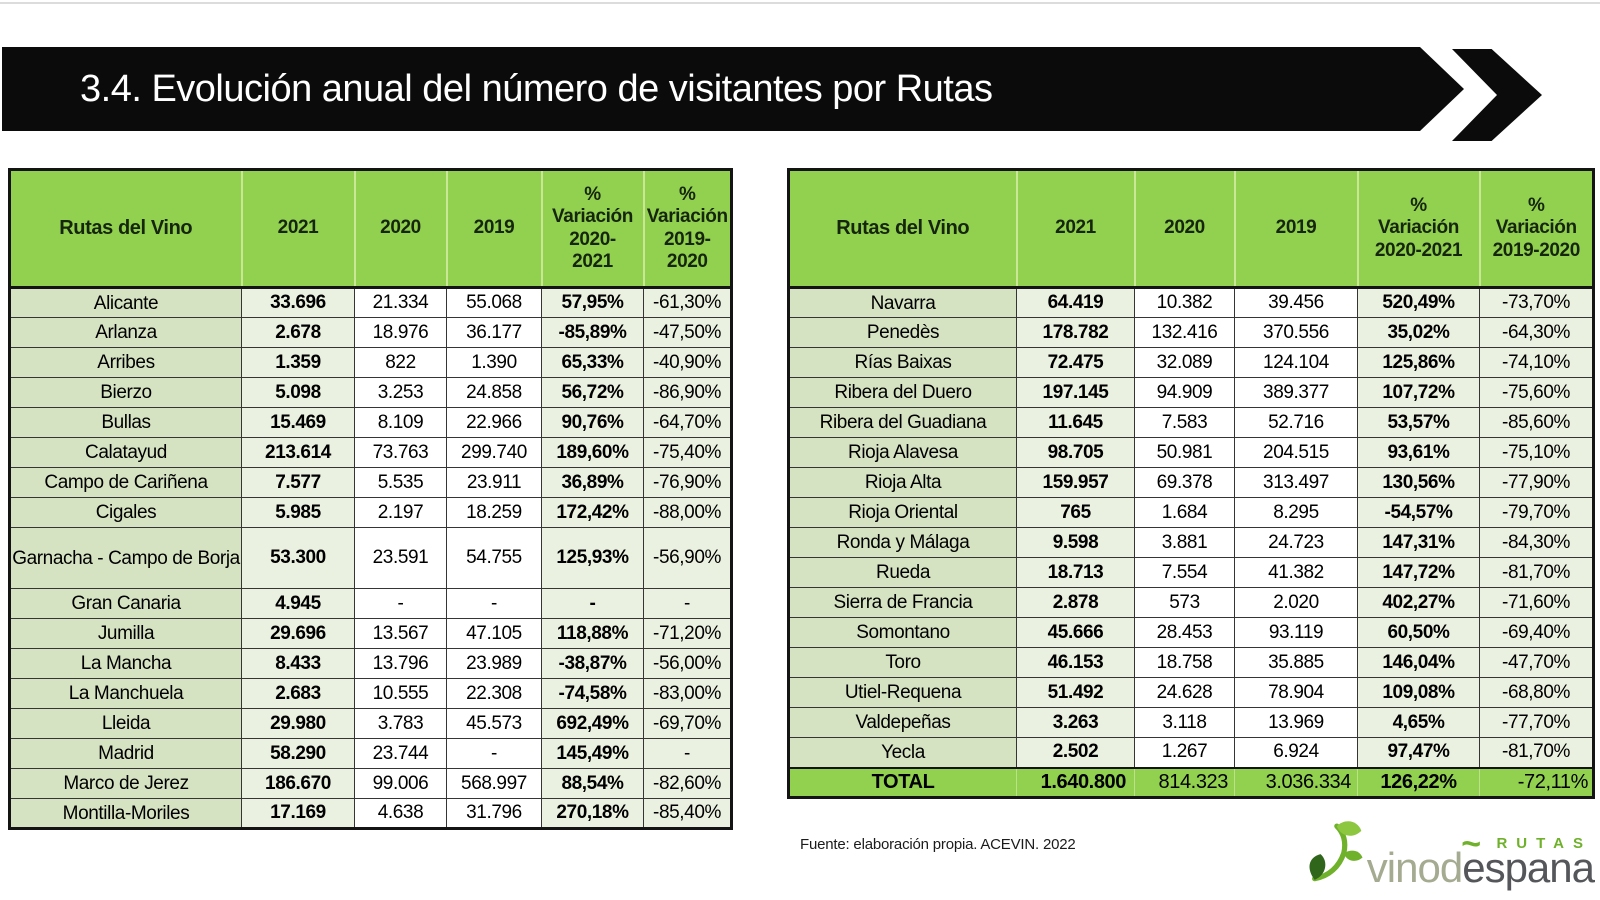 Image resolution: width=1600 pixels, height=900 pixels. What do you see at coordinates (1184, 422) in the screenshot?
I see `value-cell: 7.583` at bounding box center [1184, 422].